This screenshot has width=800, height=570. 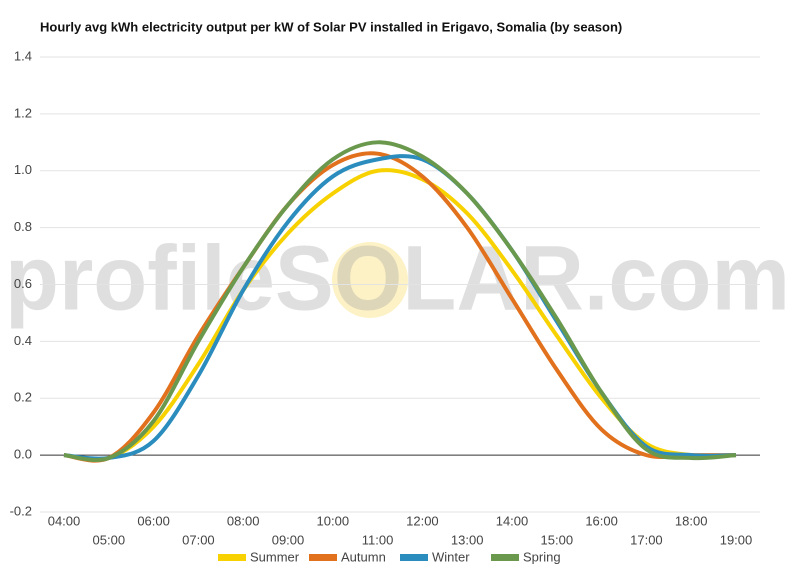 What do you see at coordinates (23, 283) in the screenshot?
I see `y-tick-label: 0.6` at bounding box center [23, 283].